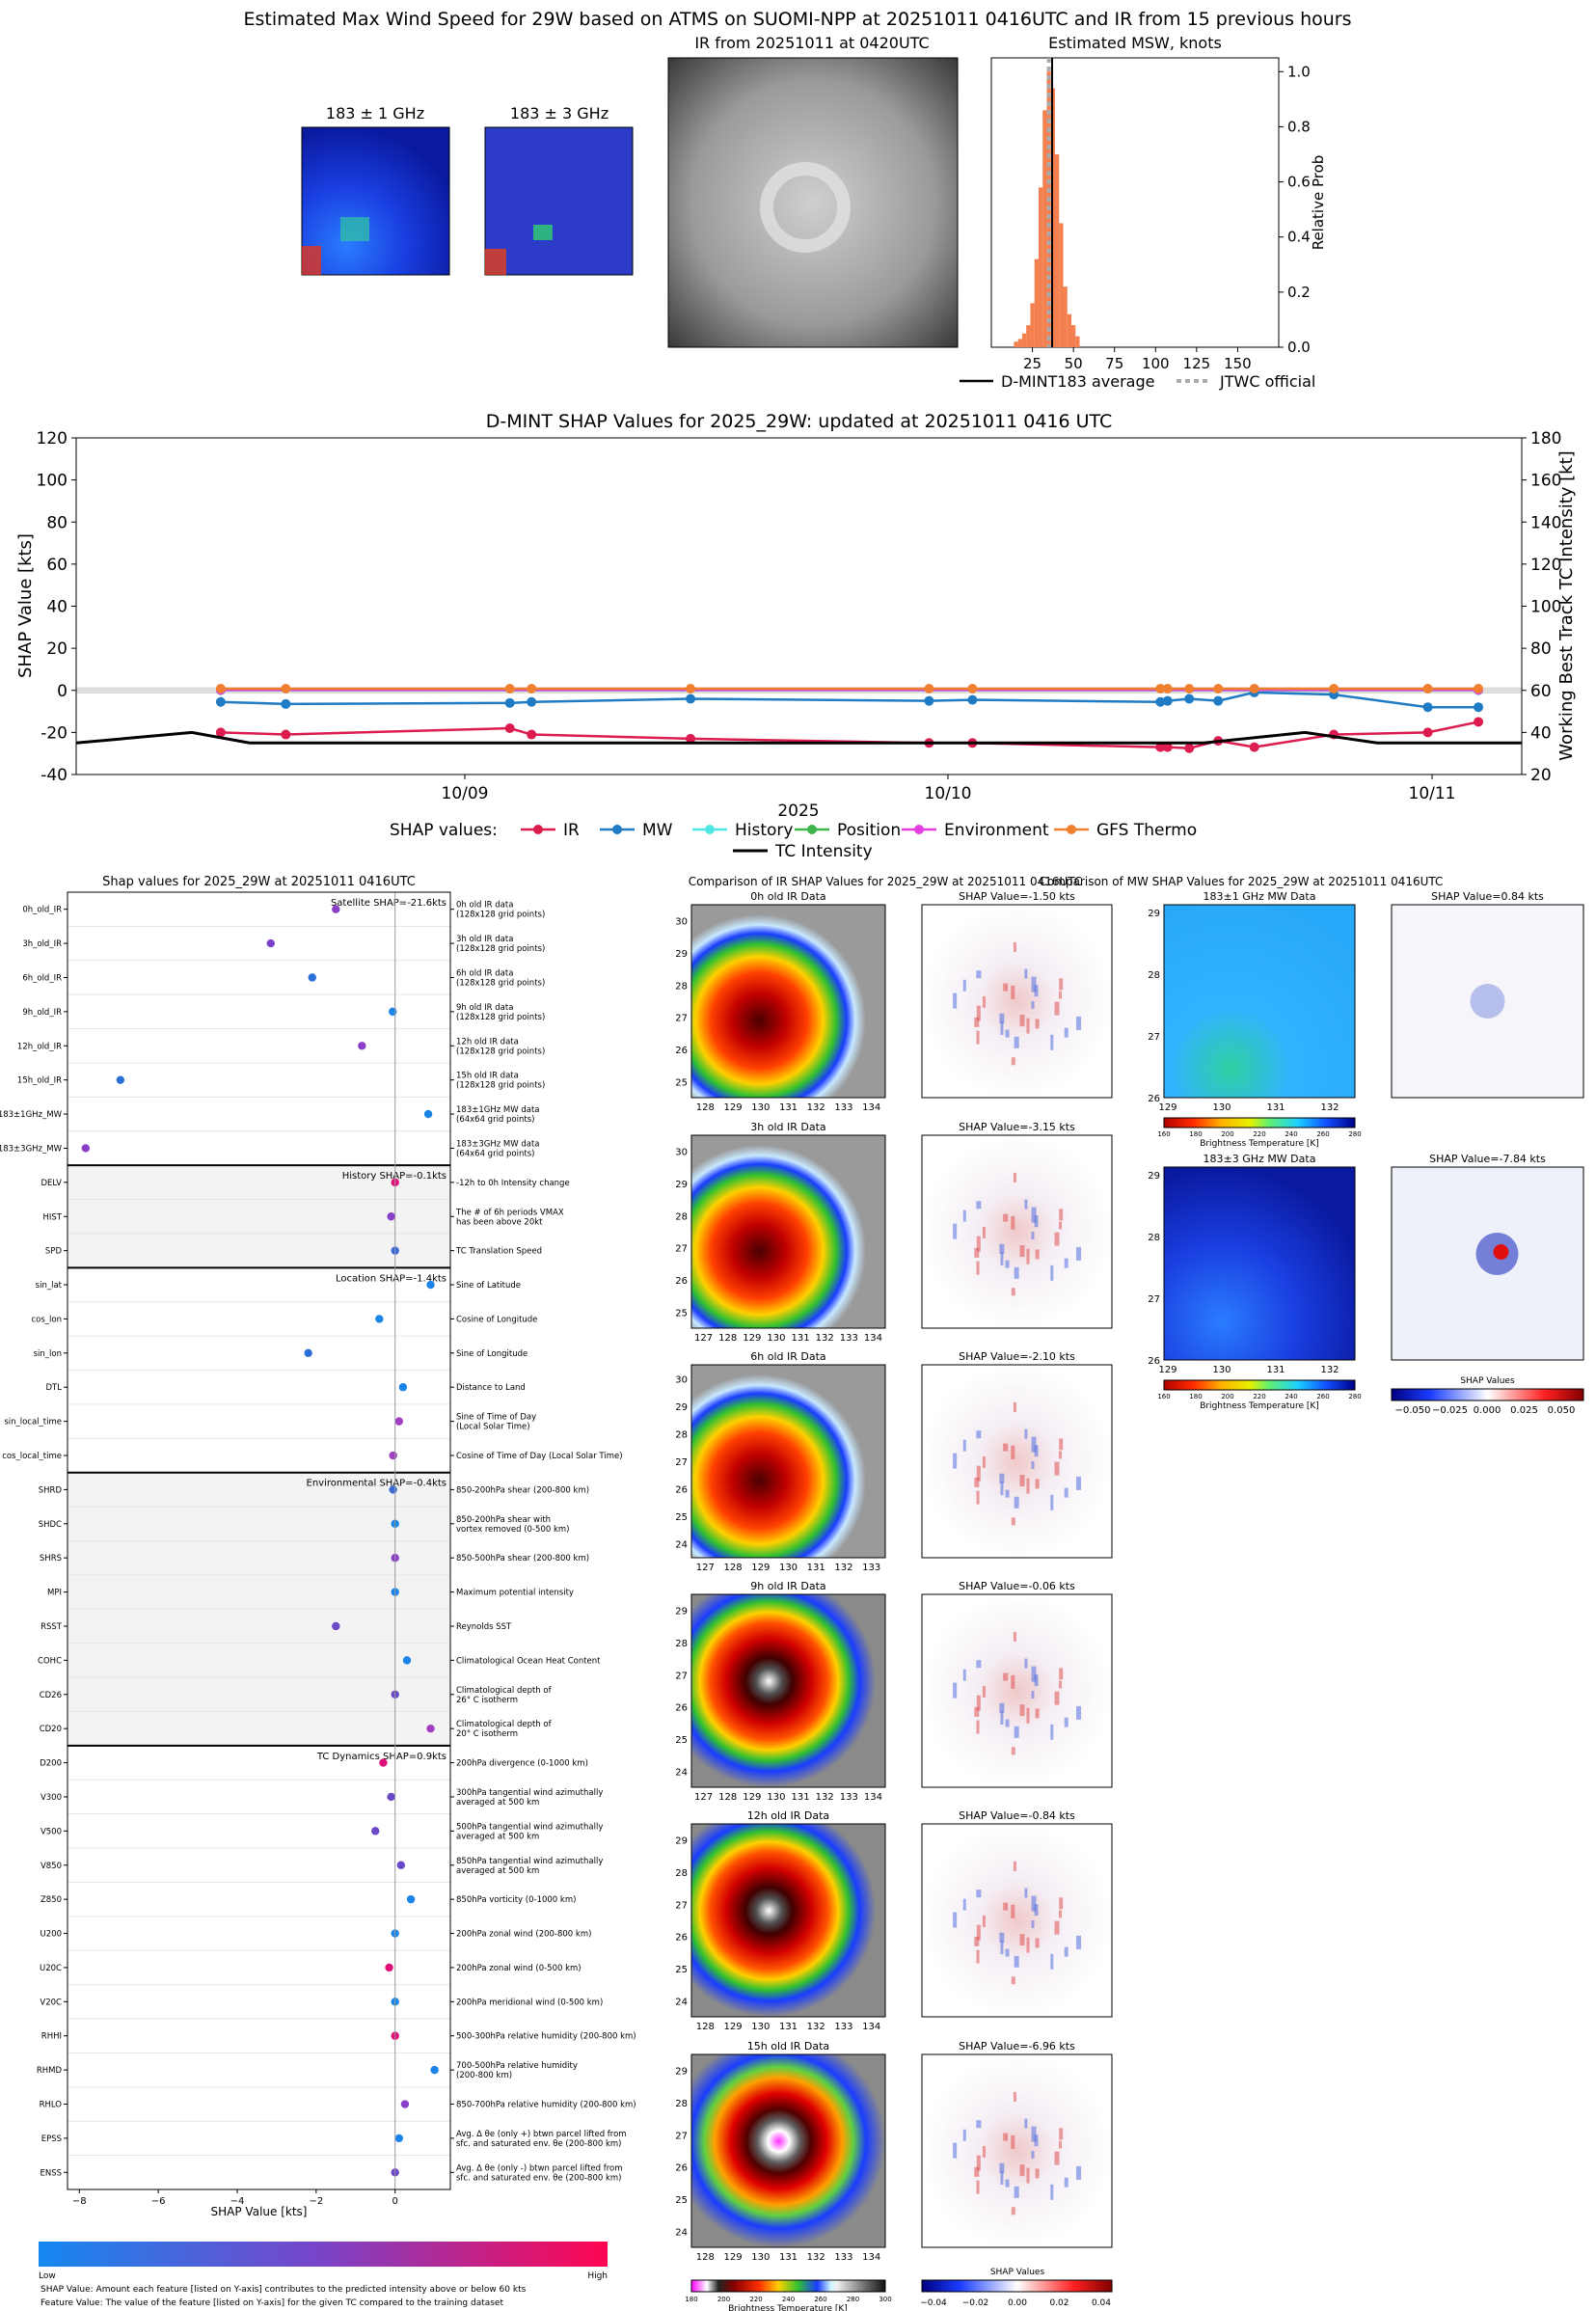 The height and width of the screenshot is (2311, 1596). I want to click on ir-lat-label: 29, so click(681, 2073).